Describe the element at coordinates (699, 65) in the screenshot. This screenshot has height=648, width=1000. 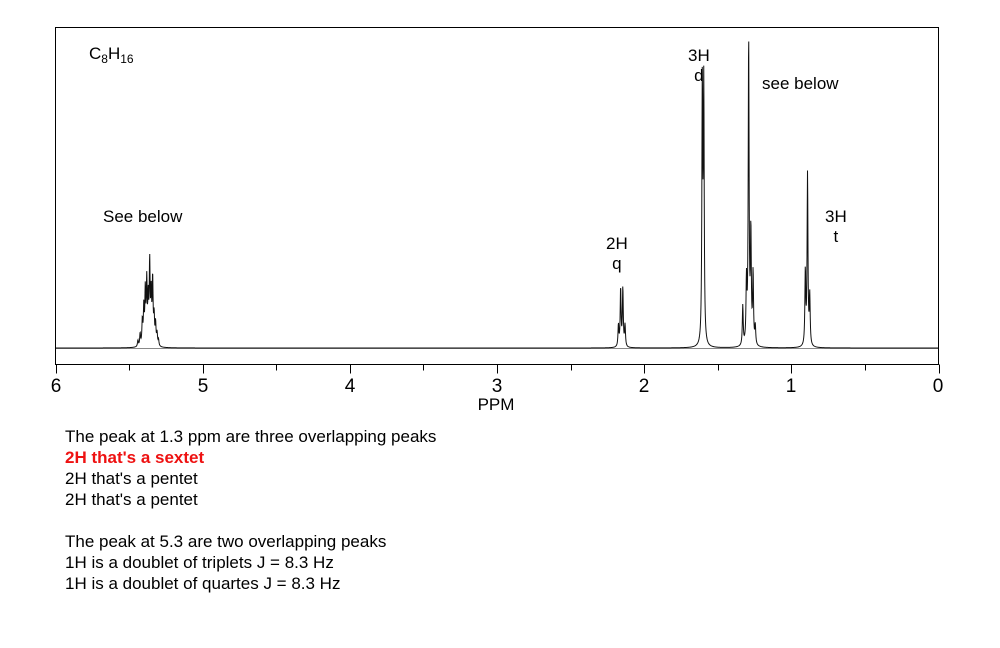
I see `annotation-3h-doublet: 3H d` at that location.